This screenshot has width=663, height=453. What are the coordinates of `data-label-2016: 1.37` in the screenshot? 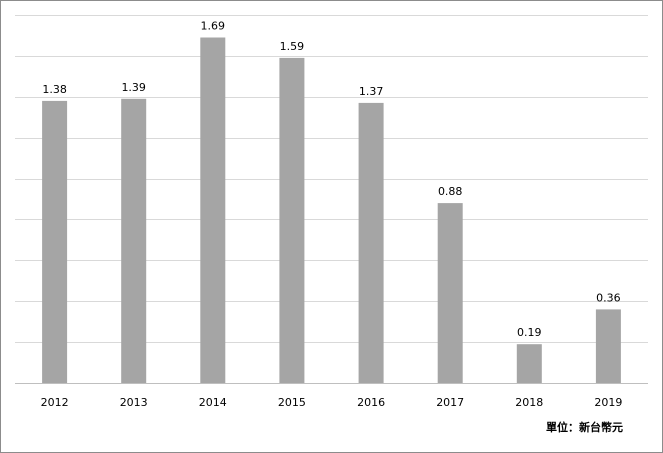 It's located at (371, 91).